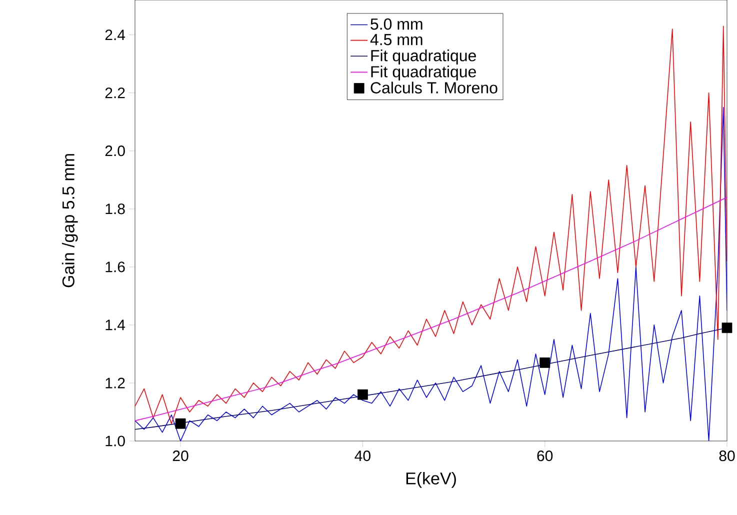 This screenshot has height=515, width=737. Describe the element at coordinates (362, 456) in the screenshot. I see `x-tick-label: 40` at that location.